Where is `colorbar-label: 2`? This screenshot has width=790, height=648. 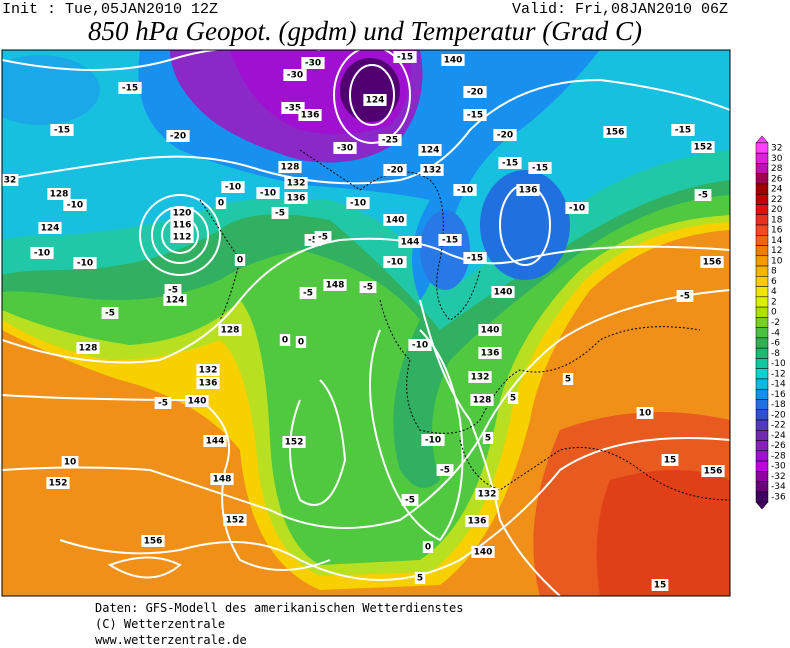 colorbar-label: 2 is located at coordinates (774, 302).